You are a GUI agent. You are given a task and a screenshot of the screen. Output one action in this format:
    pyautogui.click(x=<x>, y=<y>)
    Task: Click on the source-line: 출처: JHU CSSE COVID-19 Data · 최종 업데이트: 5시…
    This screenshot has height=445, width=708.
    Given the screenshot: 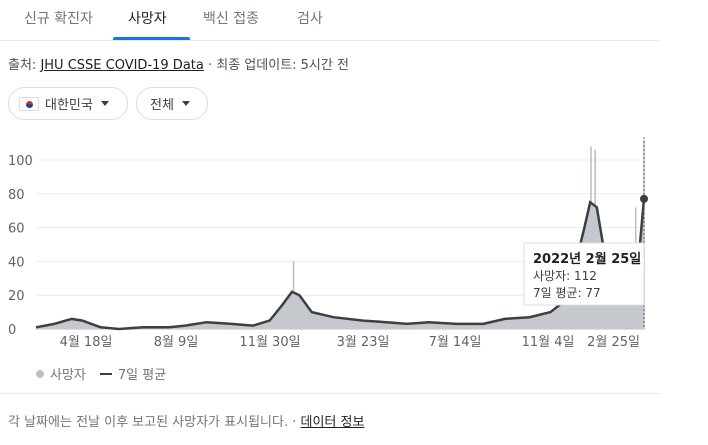 What is the action you would take?
    pyautogui.click(x=178, y=63)
    